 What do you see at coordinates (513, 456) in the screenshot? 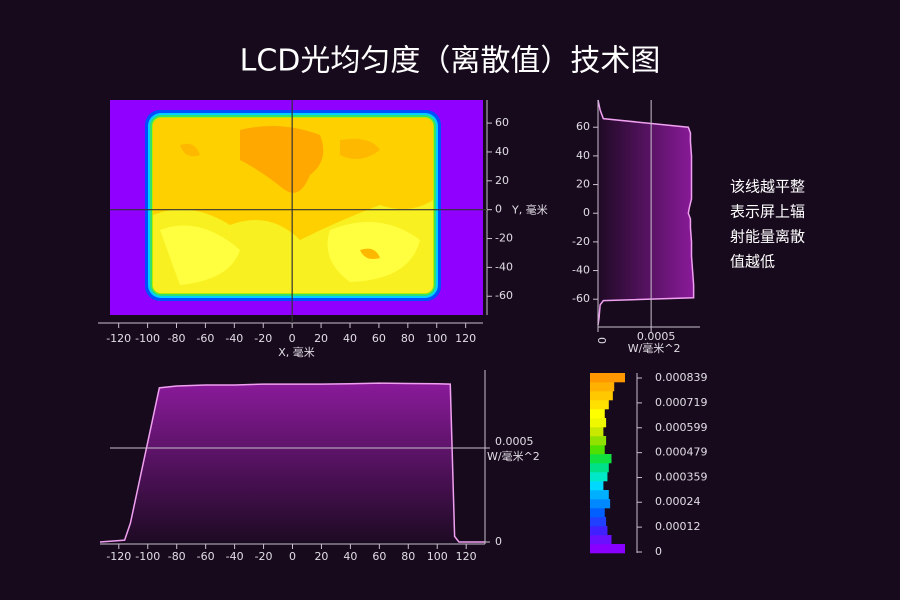
I see `y-axis-label: W/毫米^2` at bounding box center [513, 456].